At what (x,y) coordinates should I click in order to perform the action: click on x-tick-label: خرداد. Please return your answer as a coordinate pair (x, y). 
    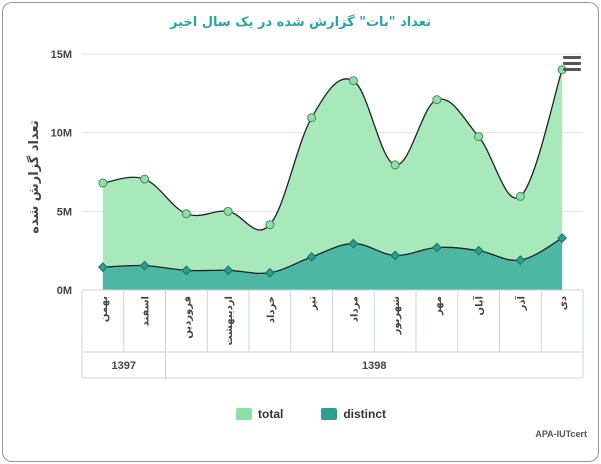
    Looking at the image, I should click on (271, 309).